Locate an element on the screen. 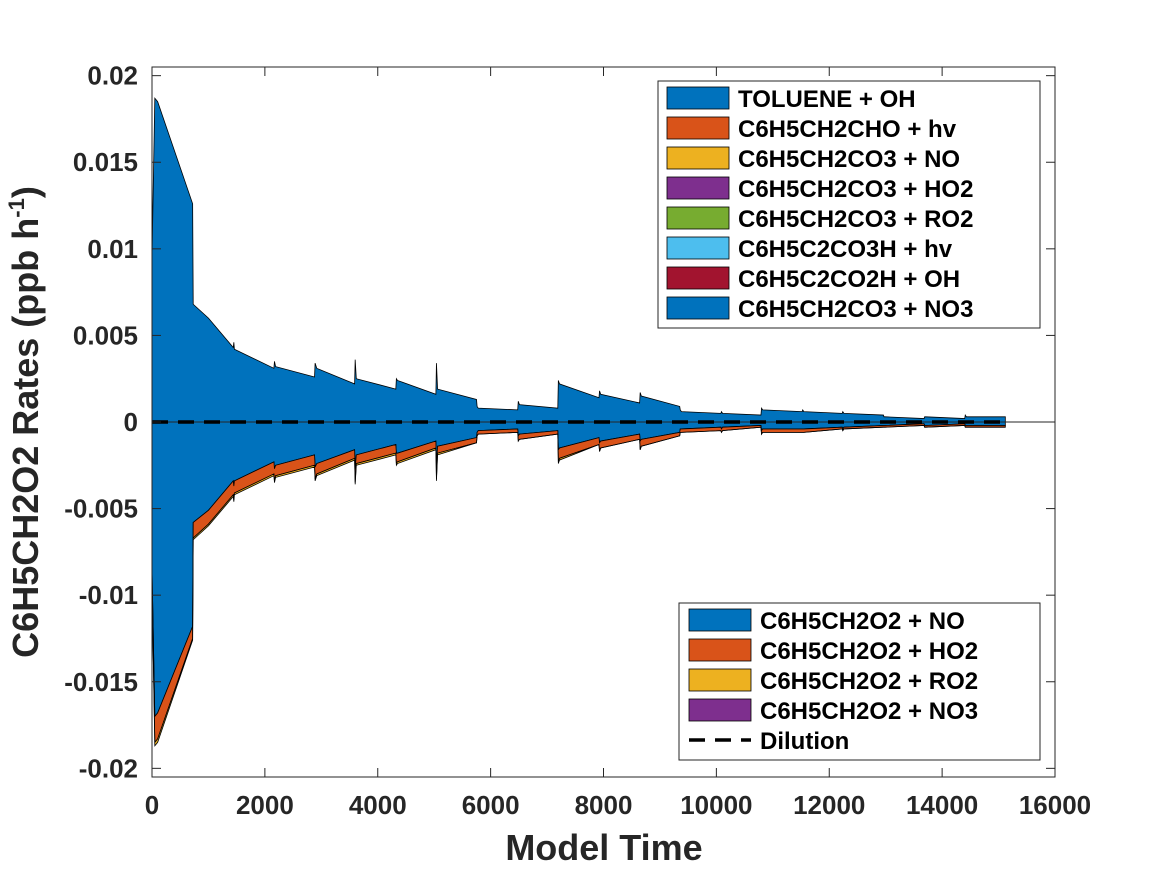 The image size is (1167, 875). x-axis-title: Model Time is located at coordinates (603, 847).